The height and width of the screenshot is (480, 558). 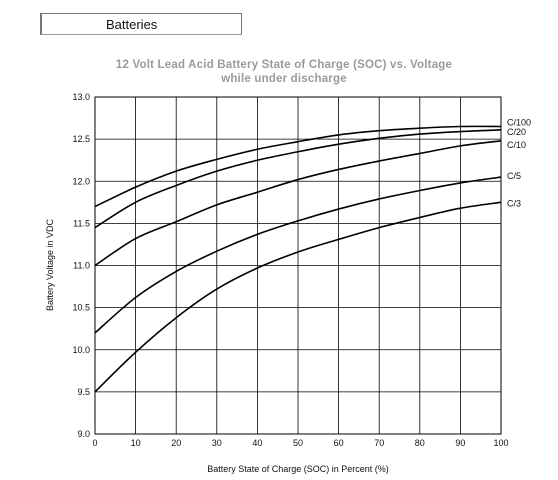 I want to click on y-tick-label: 11.0, so click(x=81, y=266).